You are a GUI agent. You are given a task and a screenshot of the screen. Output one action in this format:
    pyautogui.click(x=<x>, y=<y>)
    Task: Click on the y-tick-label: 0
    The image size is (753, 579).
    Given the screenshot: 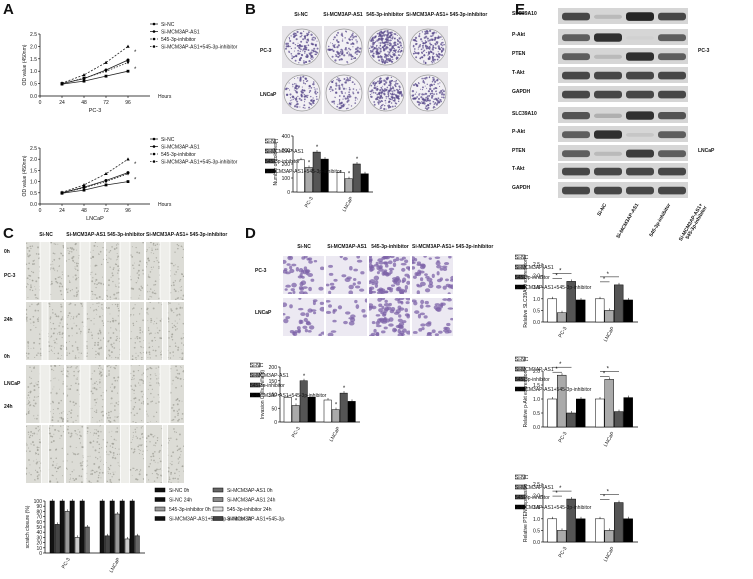 What is the action you would take?
    pyautogui.click(x=275, y=423)
    